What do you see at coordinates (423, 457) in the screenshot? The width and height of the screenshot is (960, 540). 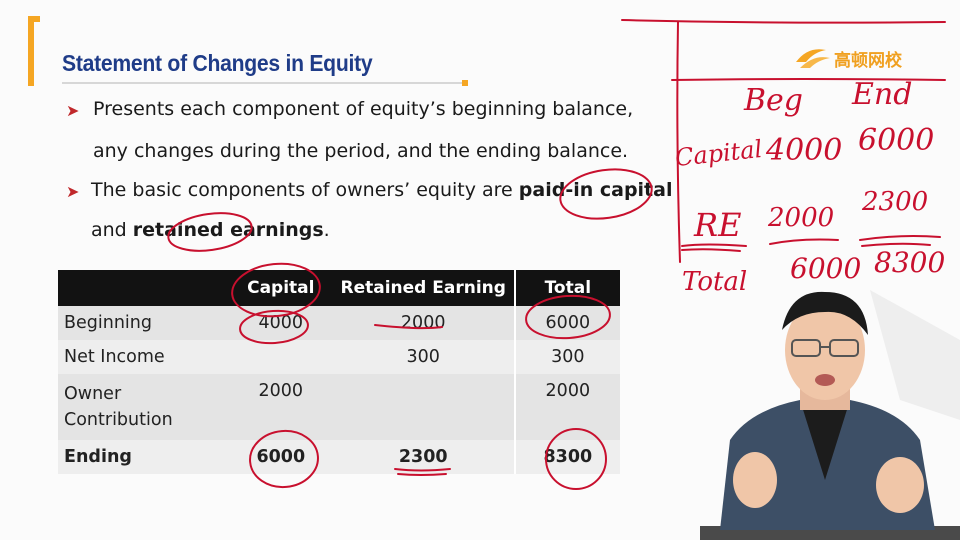 I see `cell-retained: 2300` at bounding box center [423, 457].